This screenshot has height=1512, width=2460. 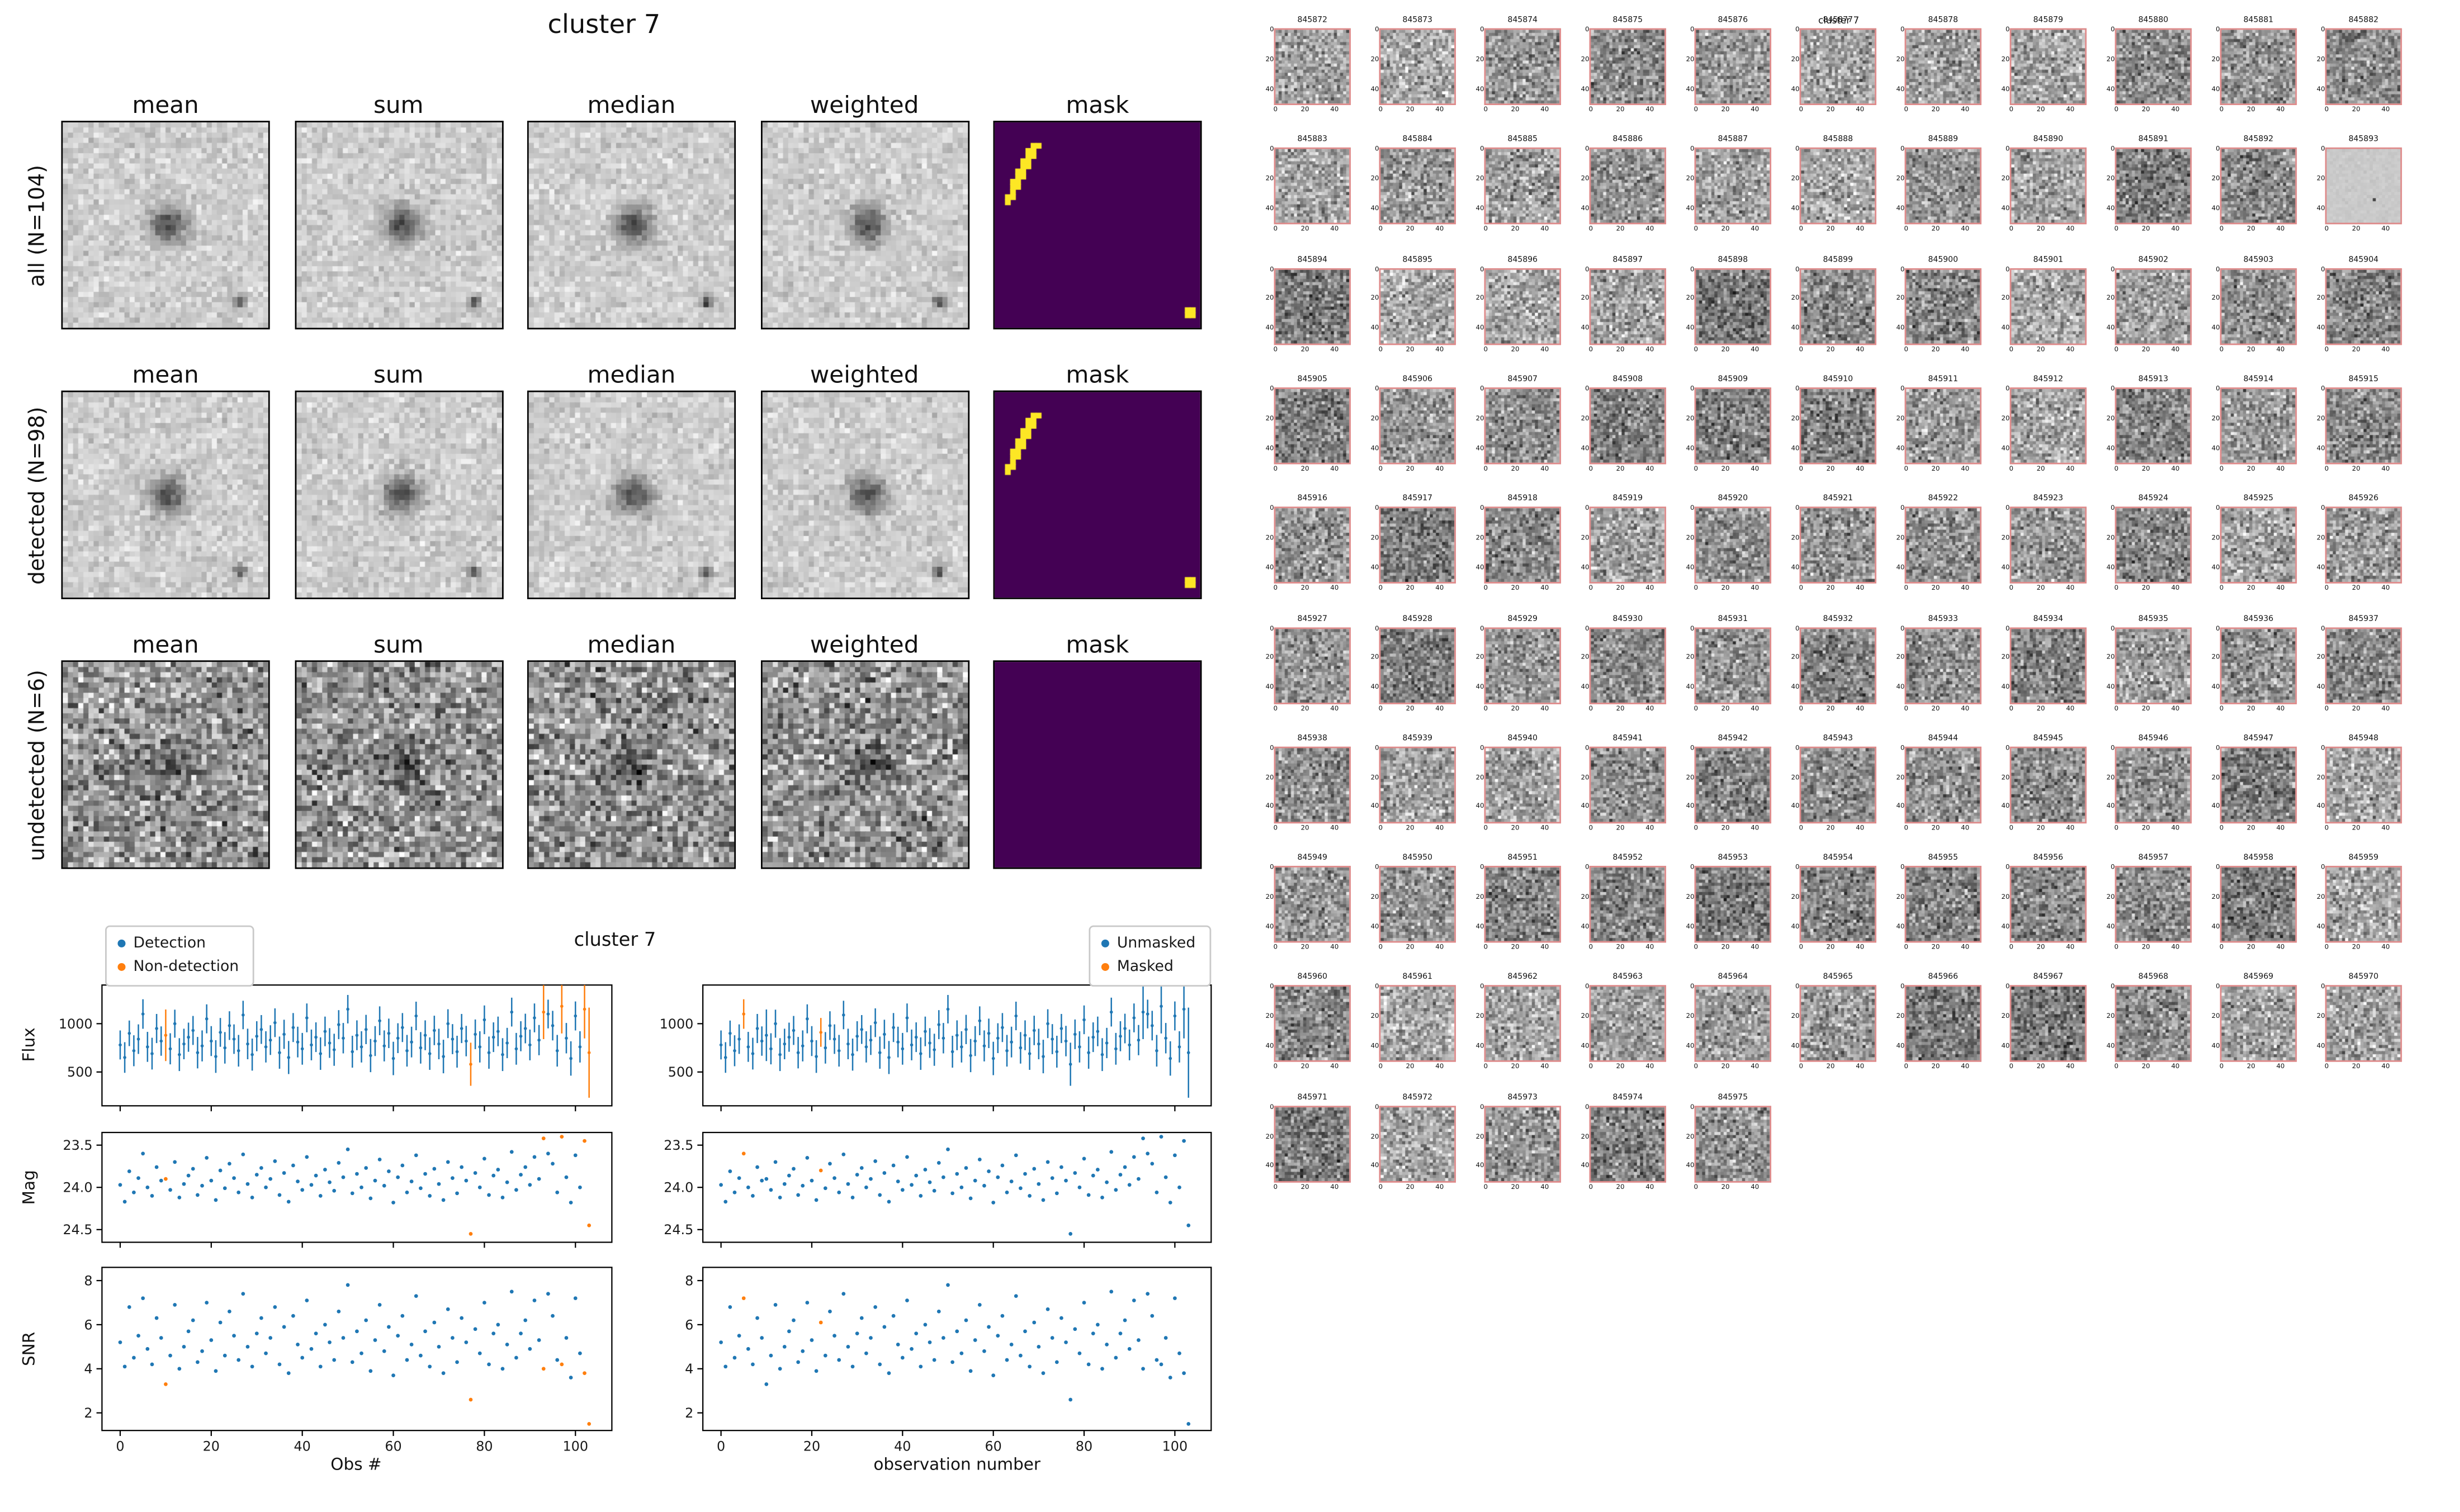 What do you see at coordinates (2153, 619) in the screenshot?
I see `cutout-id: 845935` at bounding box center [2153, 619].